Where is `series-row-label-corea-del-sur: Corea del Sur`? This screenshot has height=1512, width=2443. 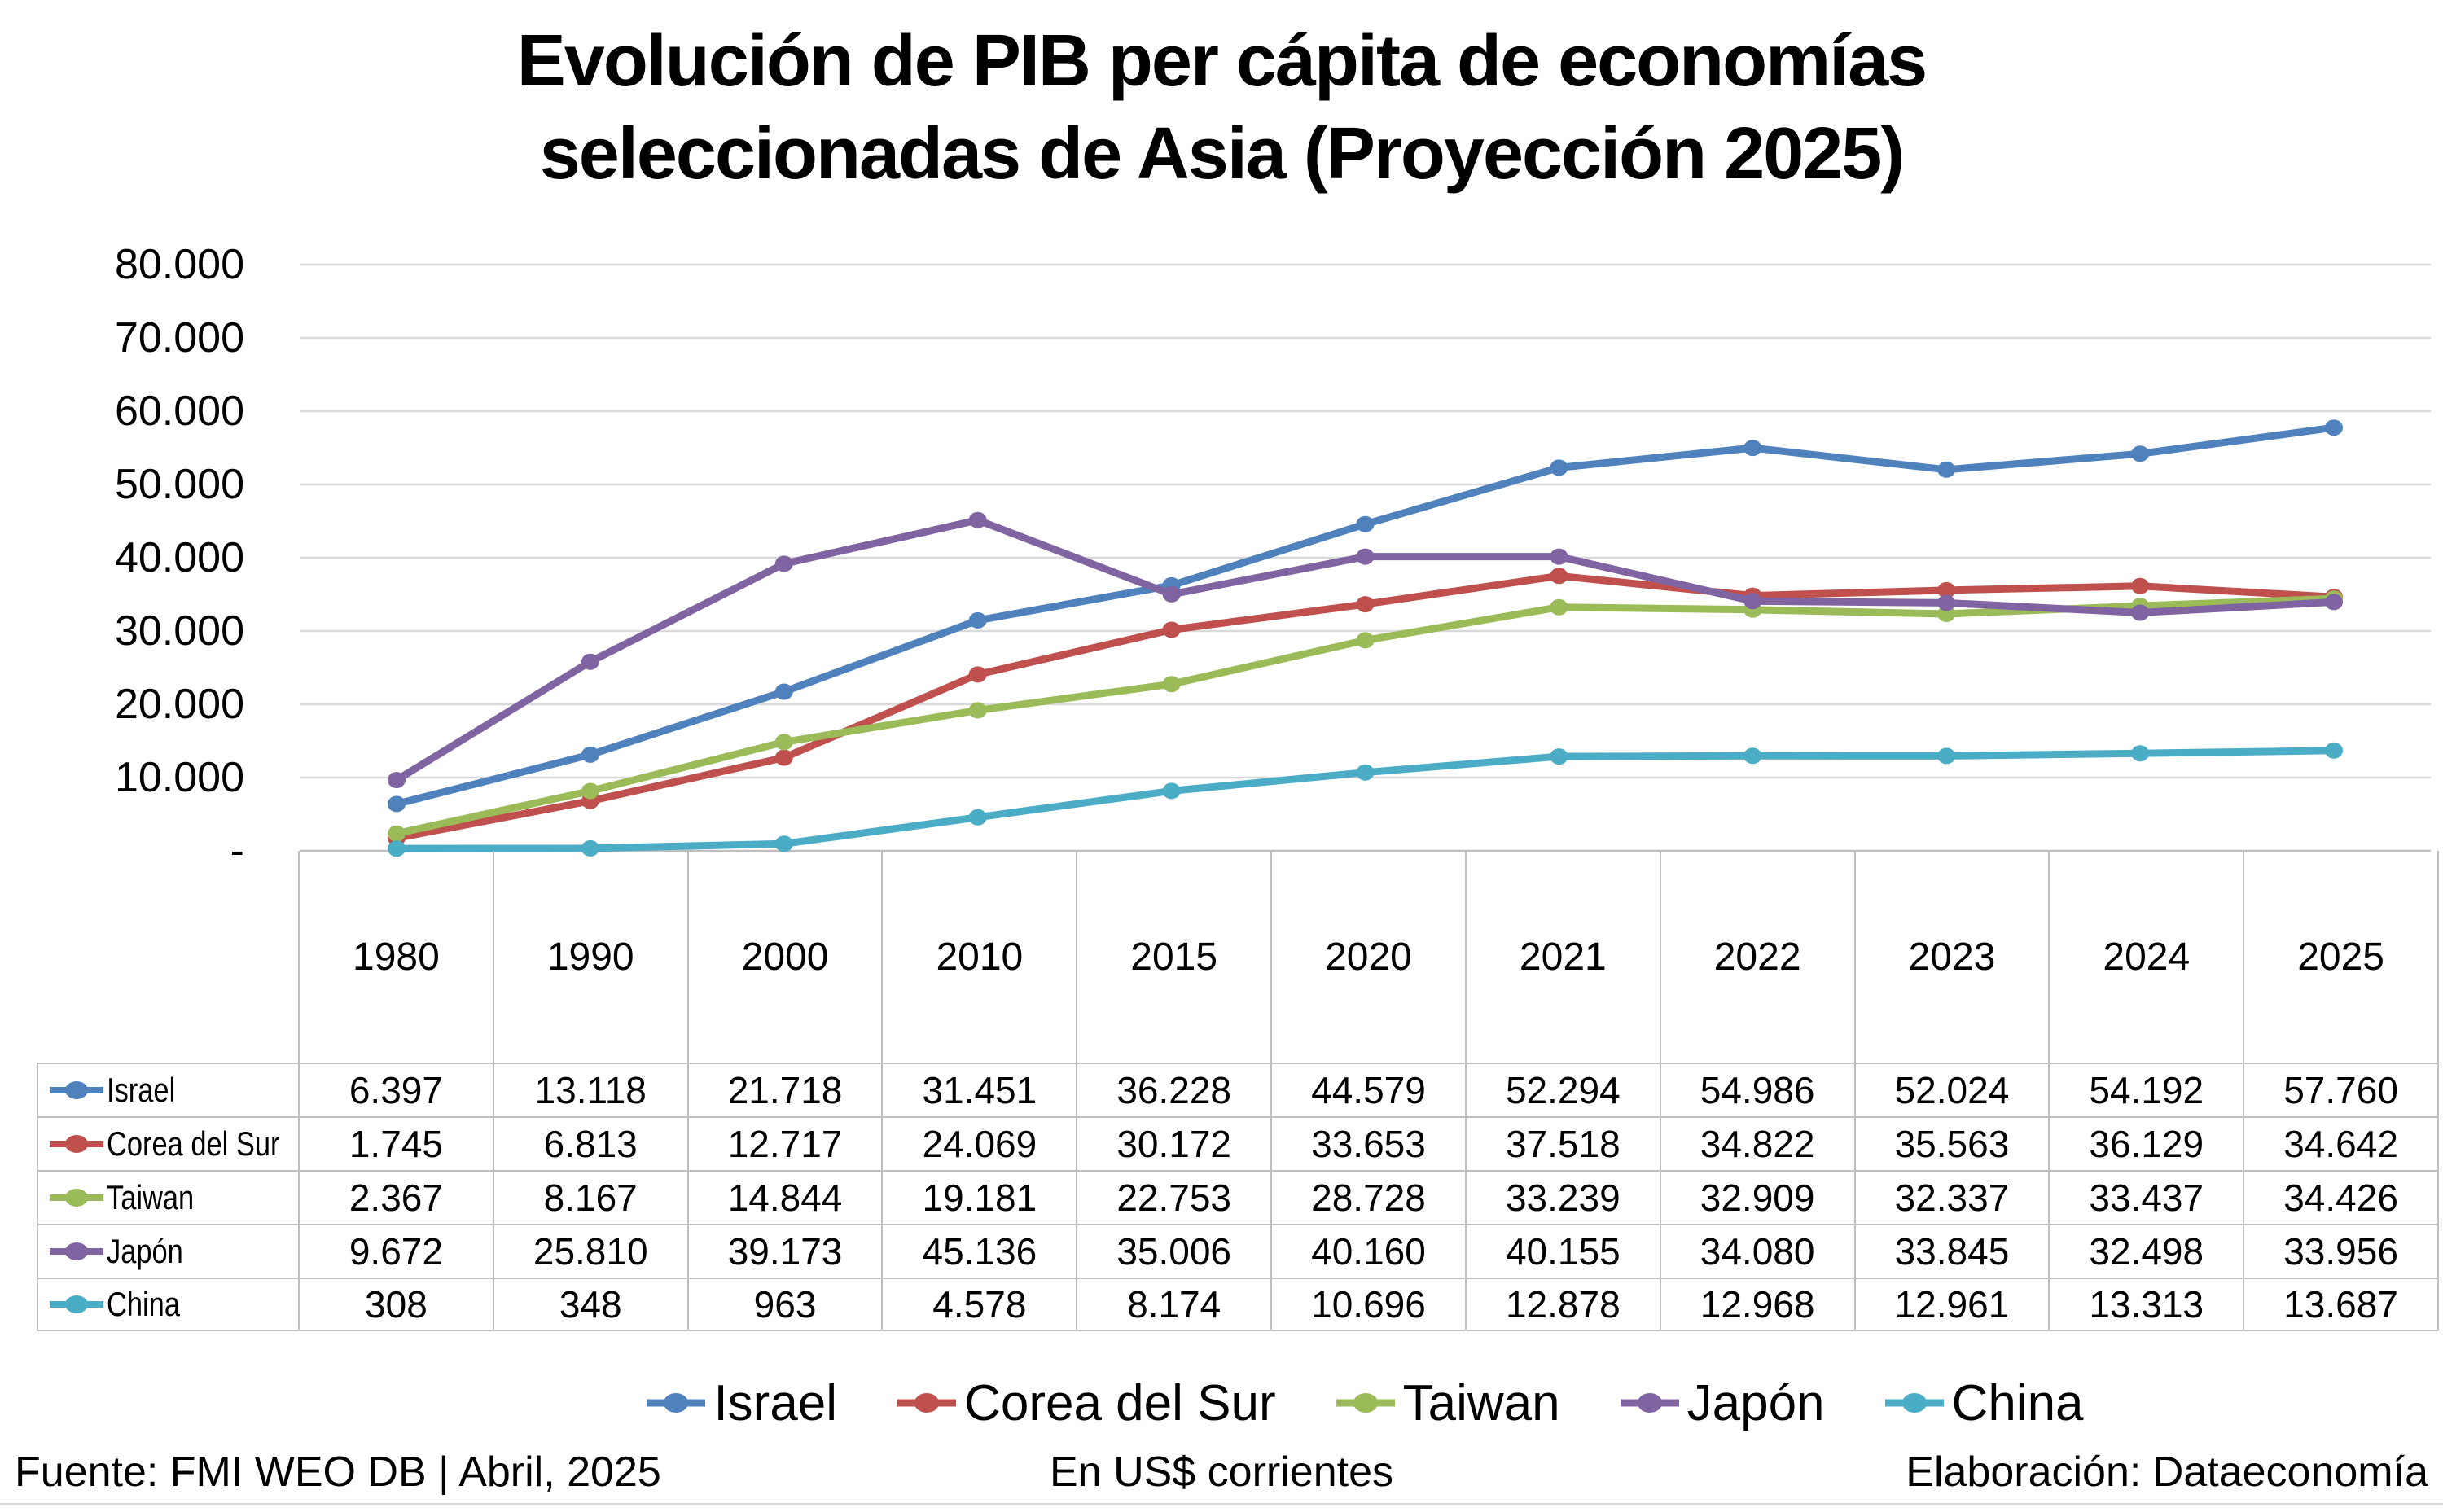 series-row-label-corea-del-sur: Corea del Sur is located at coordinates (168, 1143).